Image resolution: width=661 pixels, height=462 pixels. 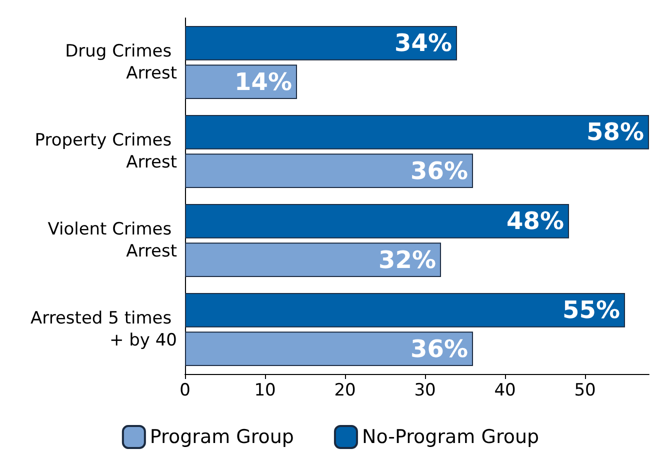 I want to click on legend-label: No-Program Group, so click(x=451, y=437).